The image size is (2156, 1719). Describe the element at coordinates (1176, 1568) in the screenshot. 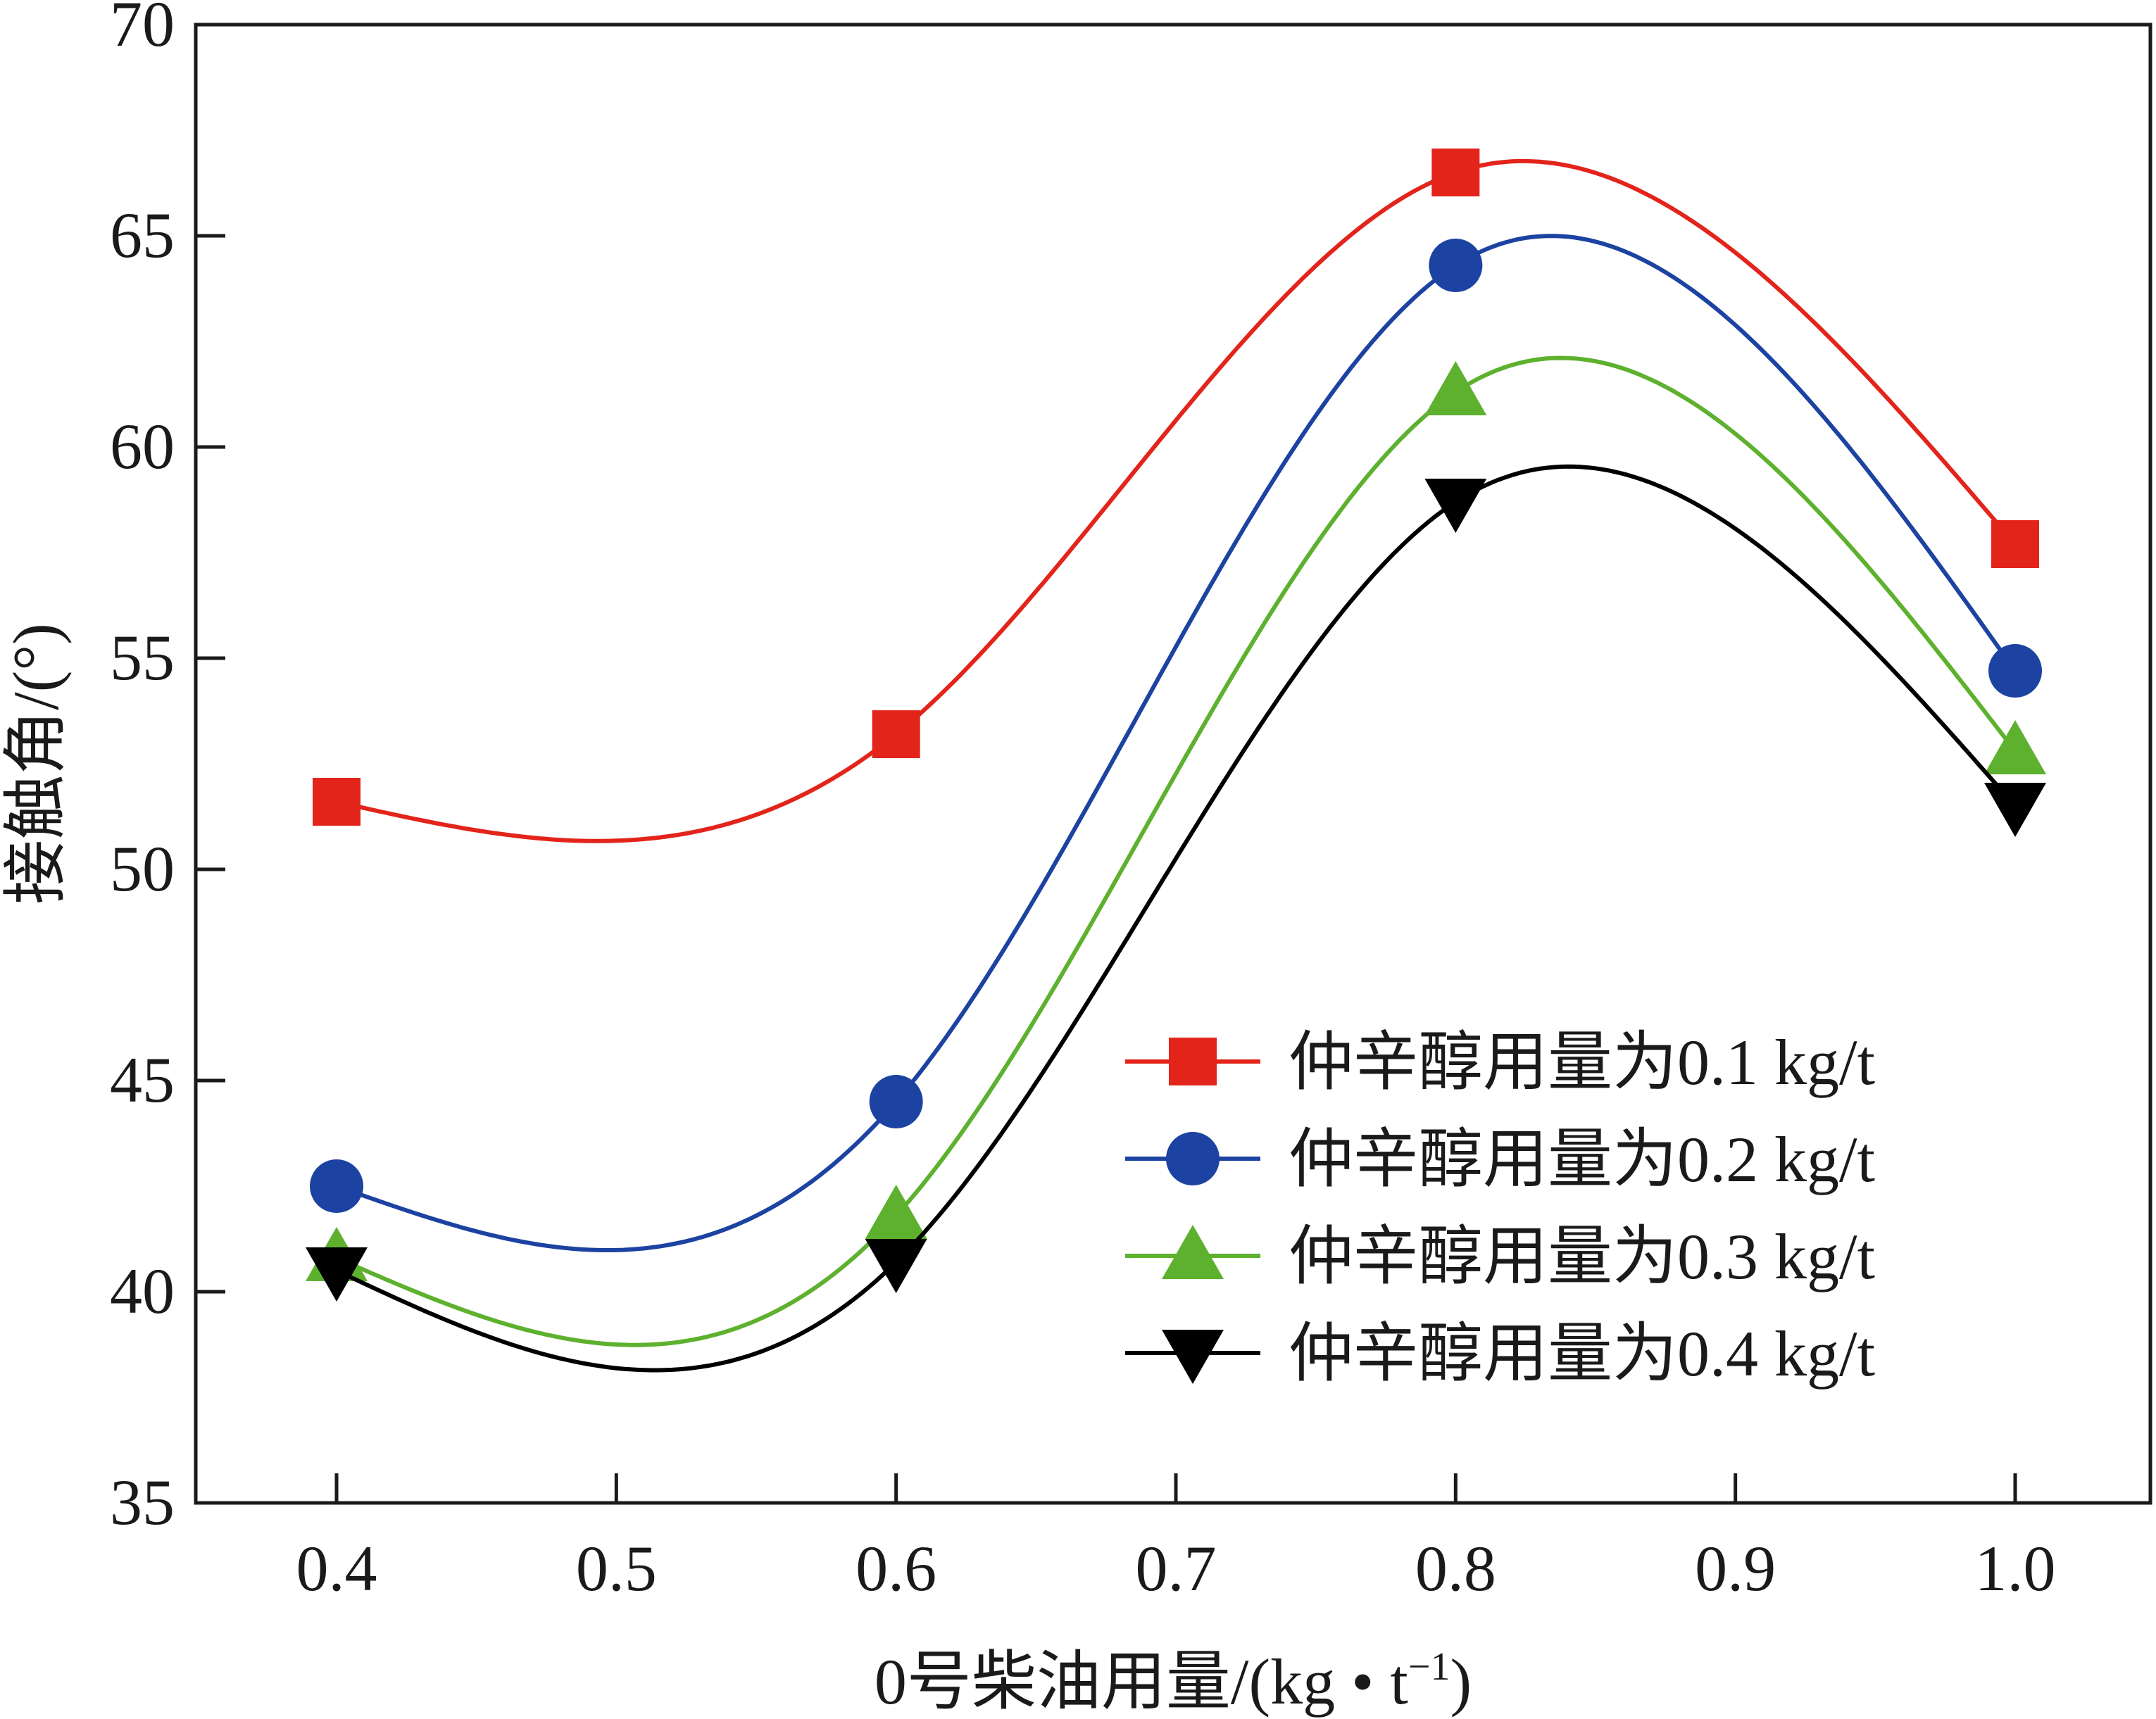

I see `x-tick-label: 0.7` at that location.